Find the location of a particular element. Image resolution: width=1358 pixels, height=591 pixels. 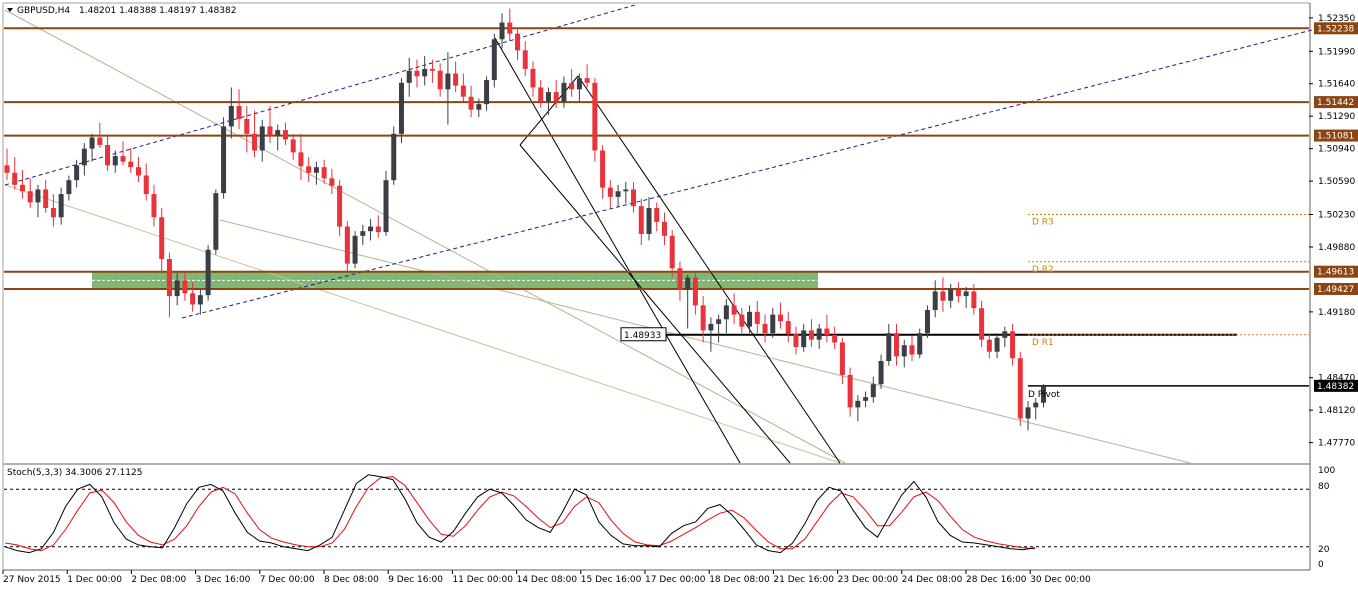

price-tag-4-bg is located at coordinates (1336, 288).